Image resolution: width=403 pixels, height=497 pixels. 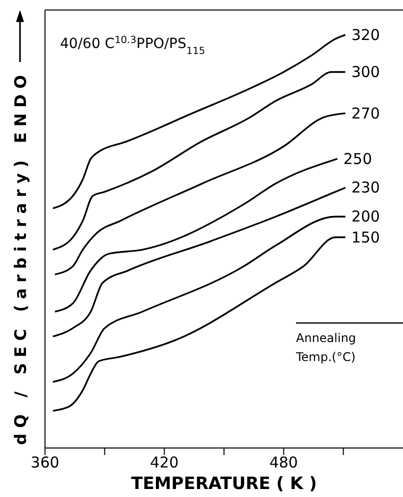 What do you see at coordinates (164, 463) in the screenshot?
I see `x-tick-label: 420` at bounding box center [164, 463].